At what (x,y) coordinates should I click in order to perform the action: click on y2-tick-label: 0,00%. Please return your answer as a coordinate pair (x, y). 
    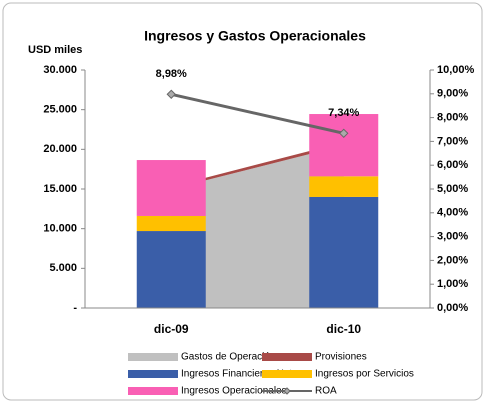
    Looking at the image, I should click on (452, 308).